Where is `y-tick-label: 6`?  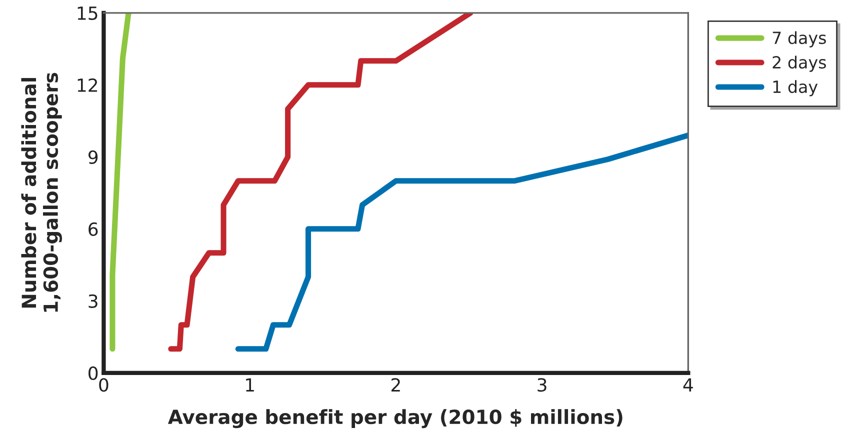 y-tick-label: 6 is located at coordinates (93, 229).